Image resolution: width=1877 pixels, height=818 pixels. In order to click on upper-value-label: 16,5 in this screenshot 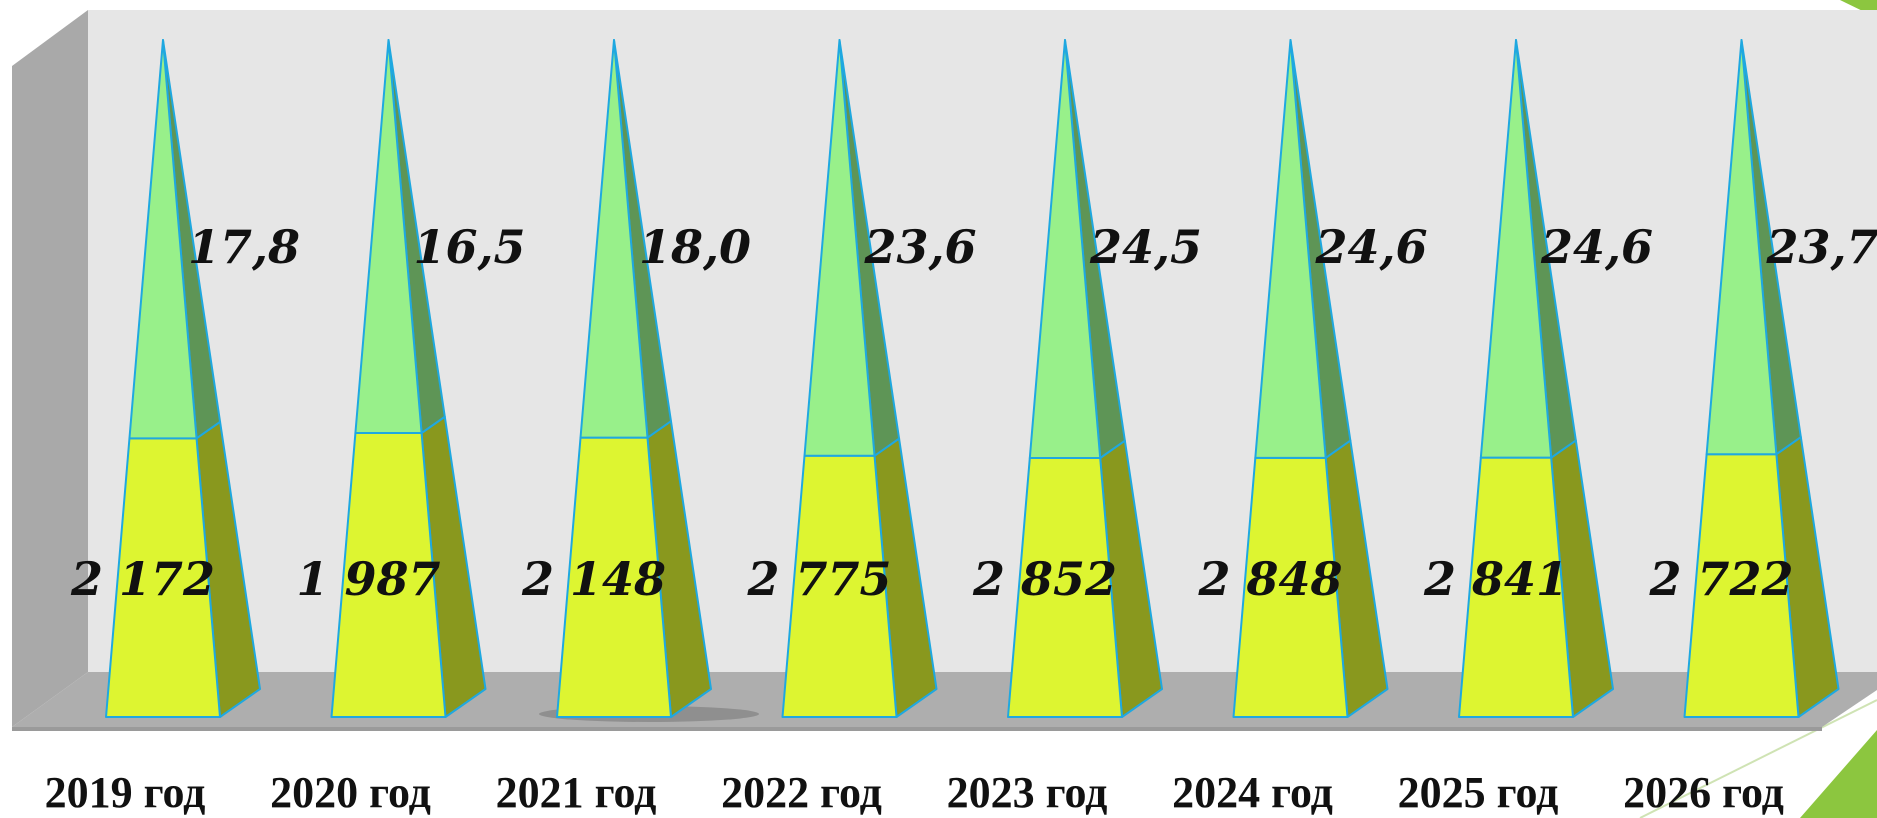, I will do `click(470, 247)`.